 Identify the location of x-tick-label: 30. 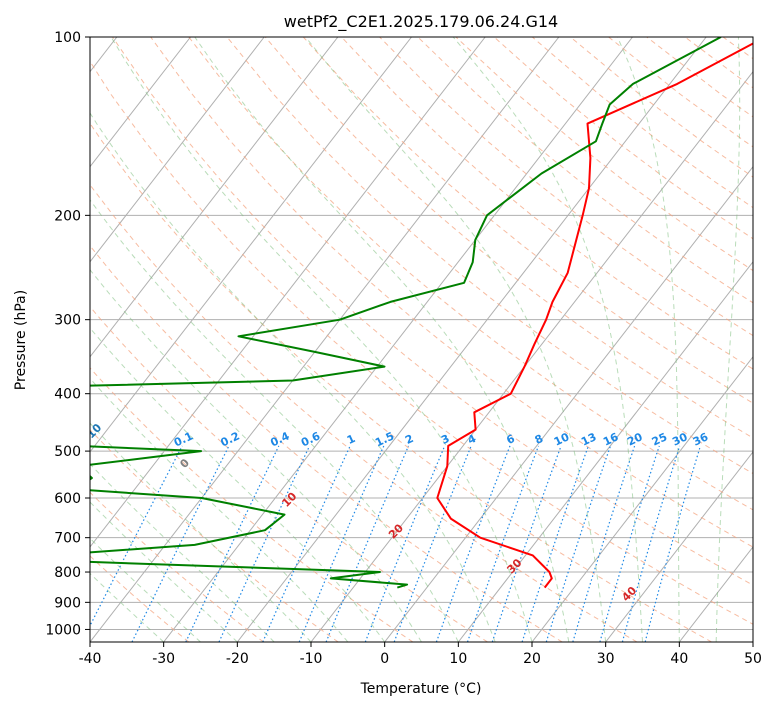
(606, 659).